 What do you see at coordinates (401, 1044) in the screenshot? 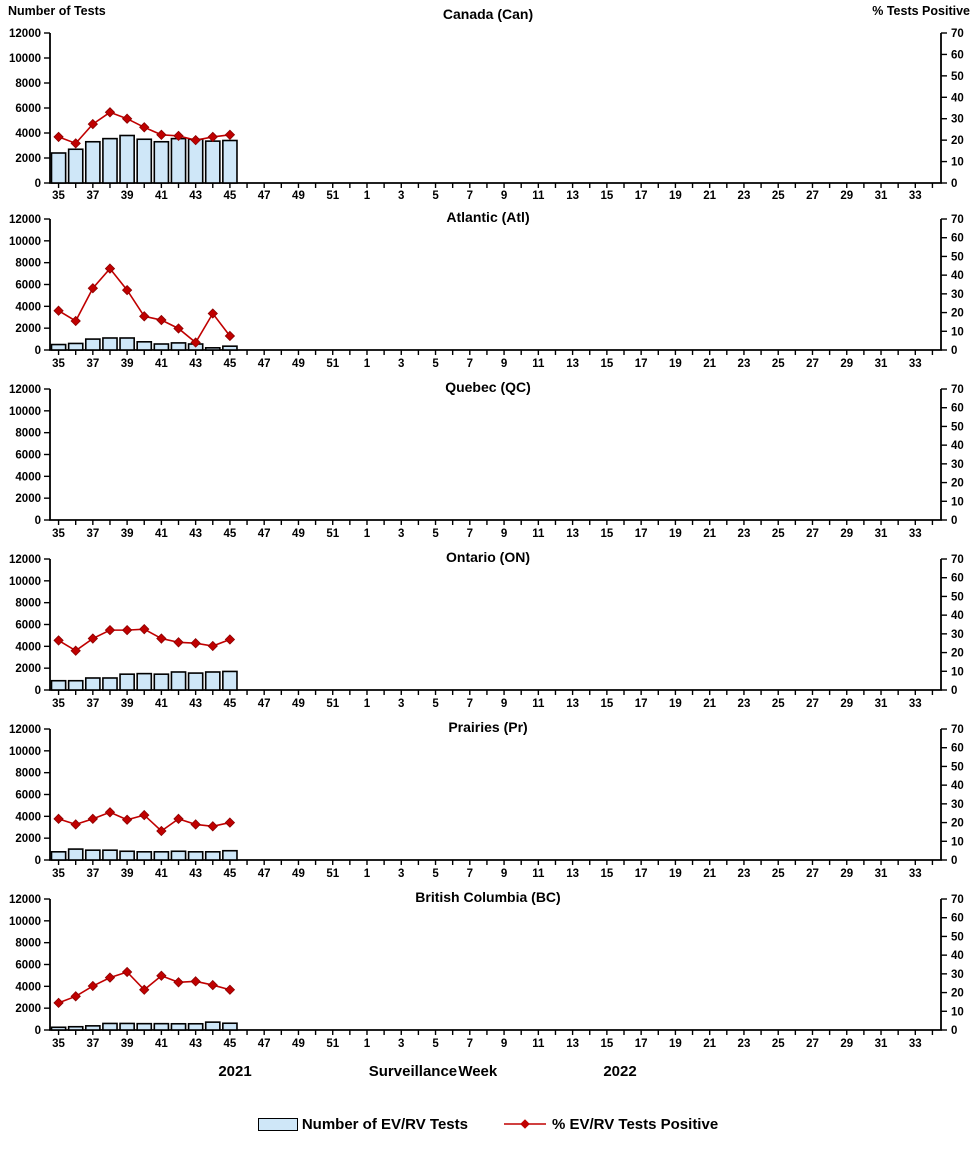
I see `svg-text: 3` at bounding box center [401, 1044].